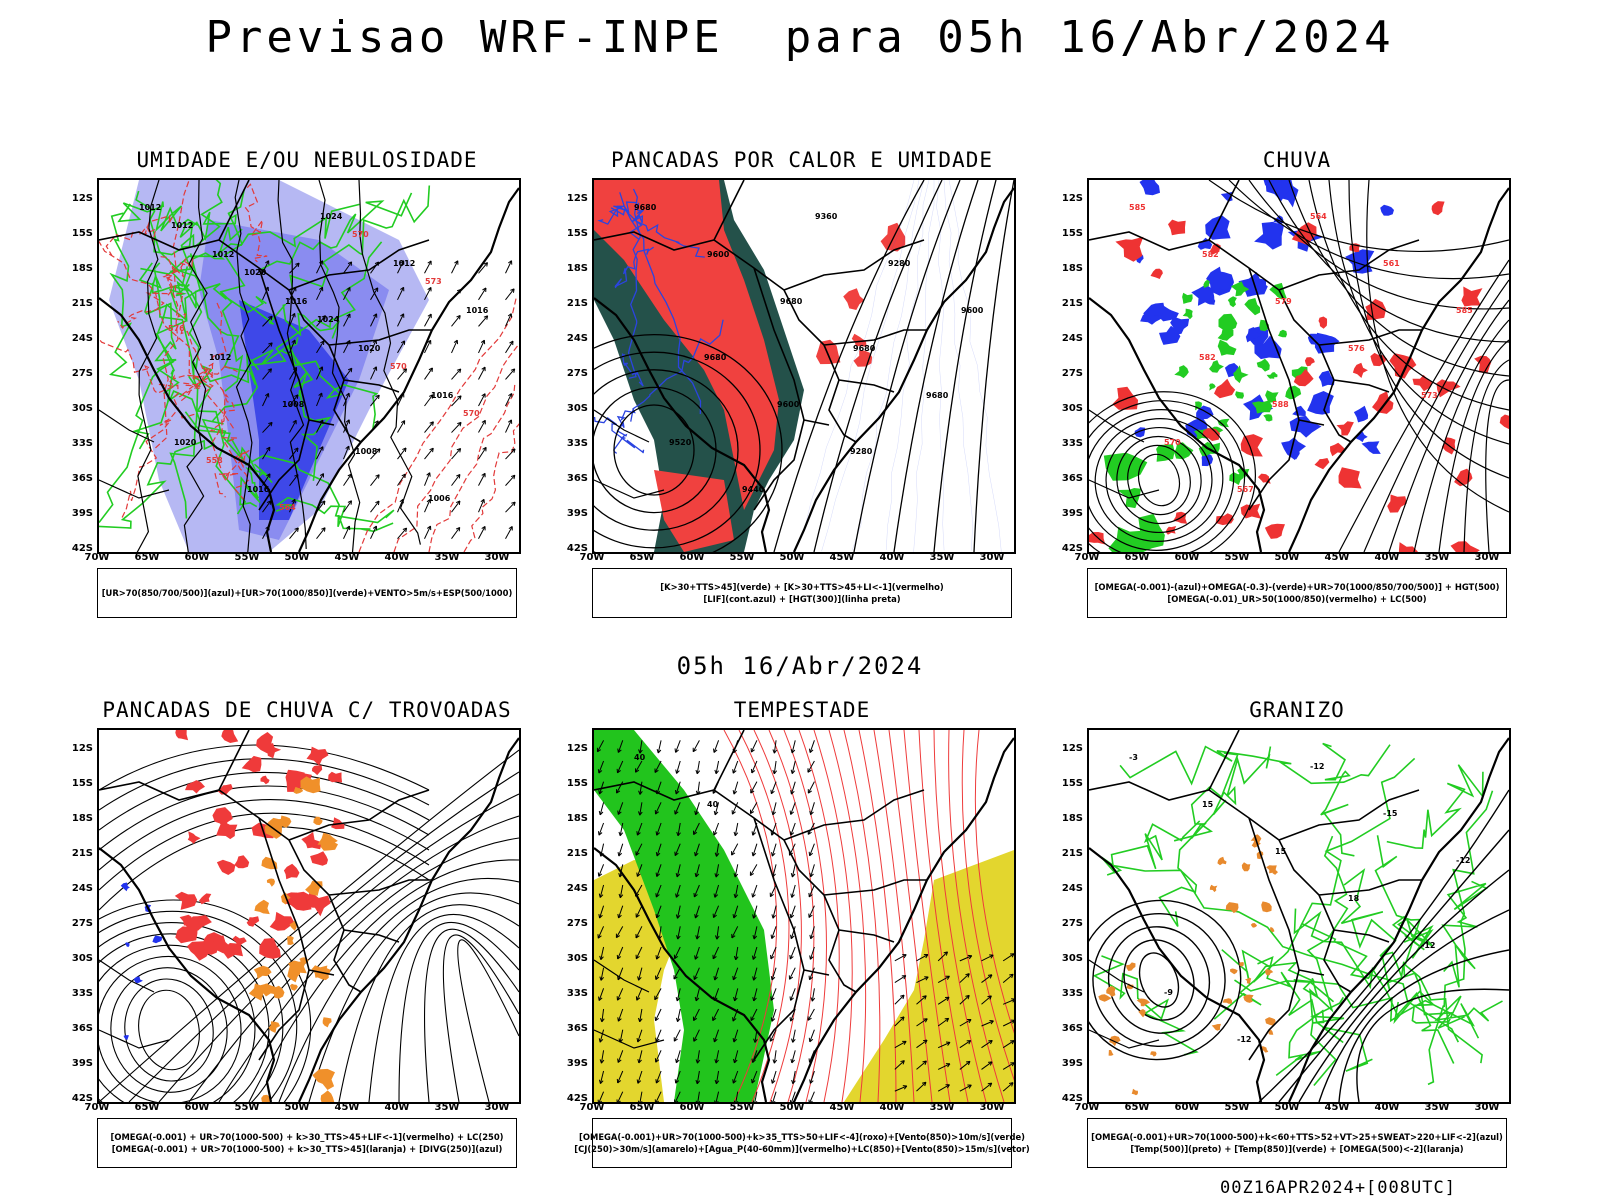  I want to click on thunderstorm-orange-area, so click(327, 839).